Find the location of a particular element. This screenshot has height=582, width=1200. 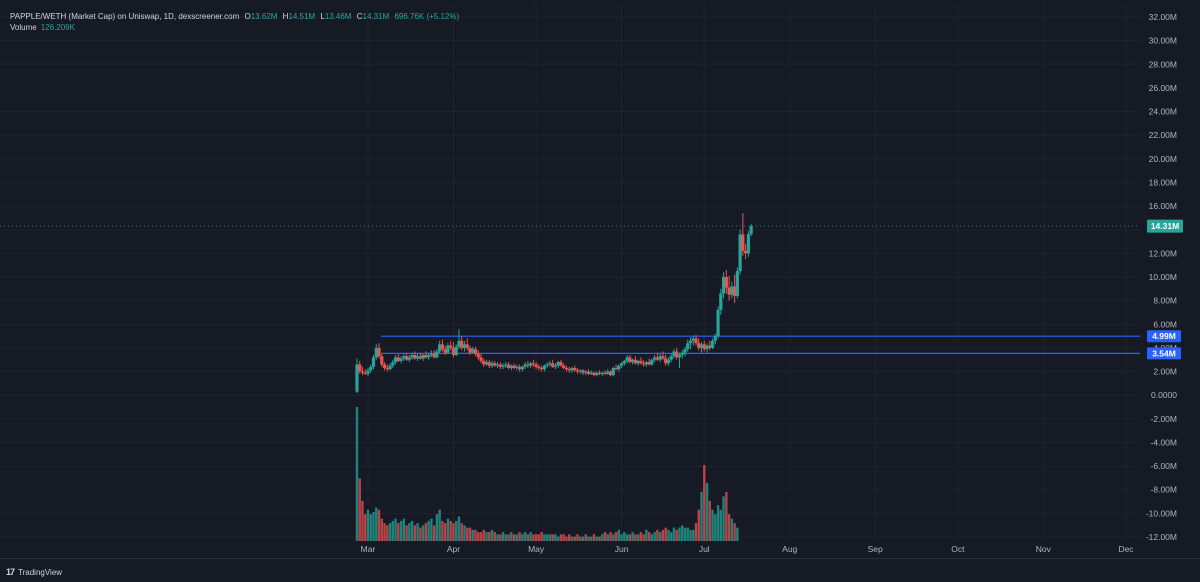

x-axis-tick-label: Apr is located at coordinates (453, 549).